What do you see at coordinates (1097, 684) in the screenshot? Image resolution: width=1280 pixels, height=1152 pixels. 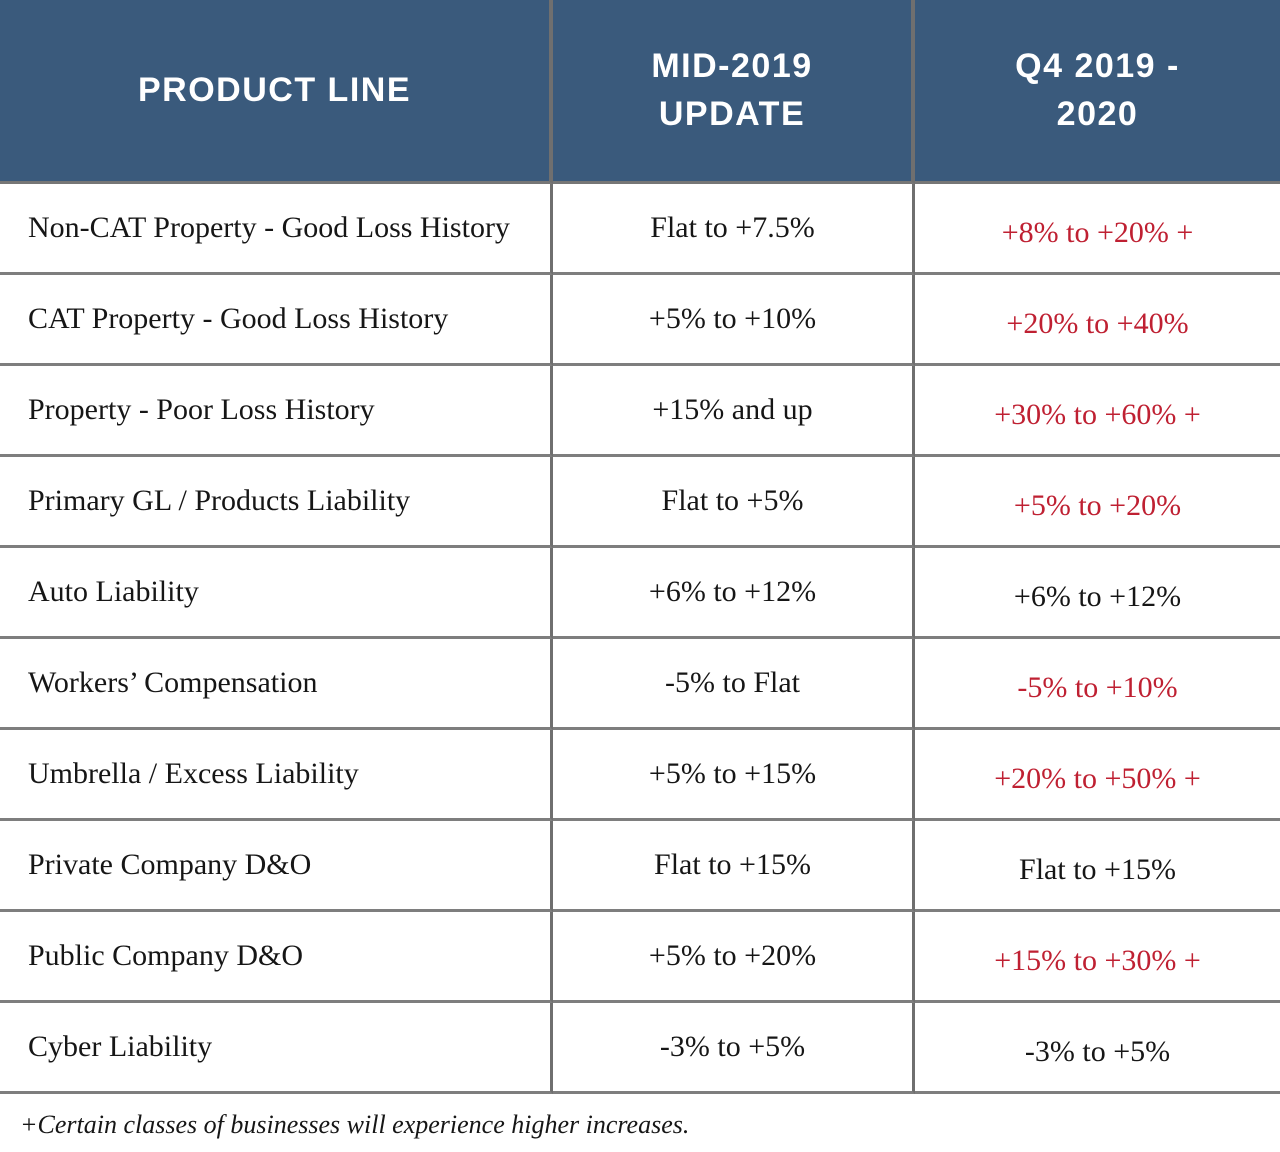 I see `q4-2019-2020-cell: -5% to +10%` at bounding box center [1097, 684].